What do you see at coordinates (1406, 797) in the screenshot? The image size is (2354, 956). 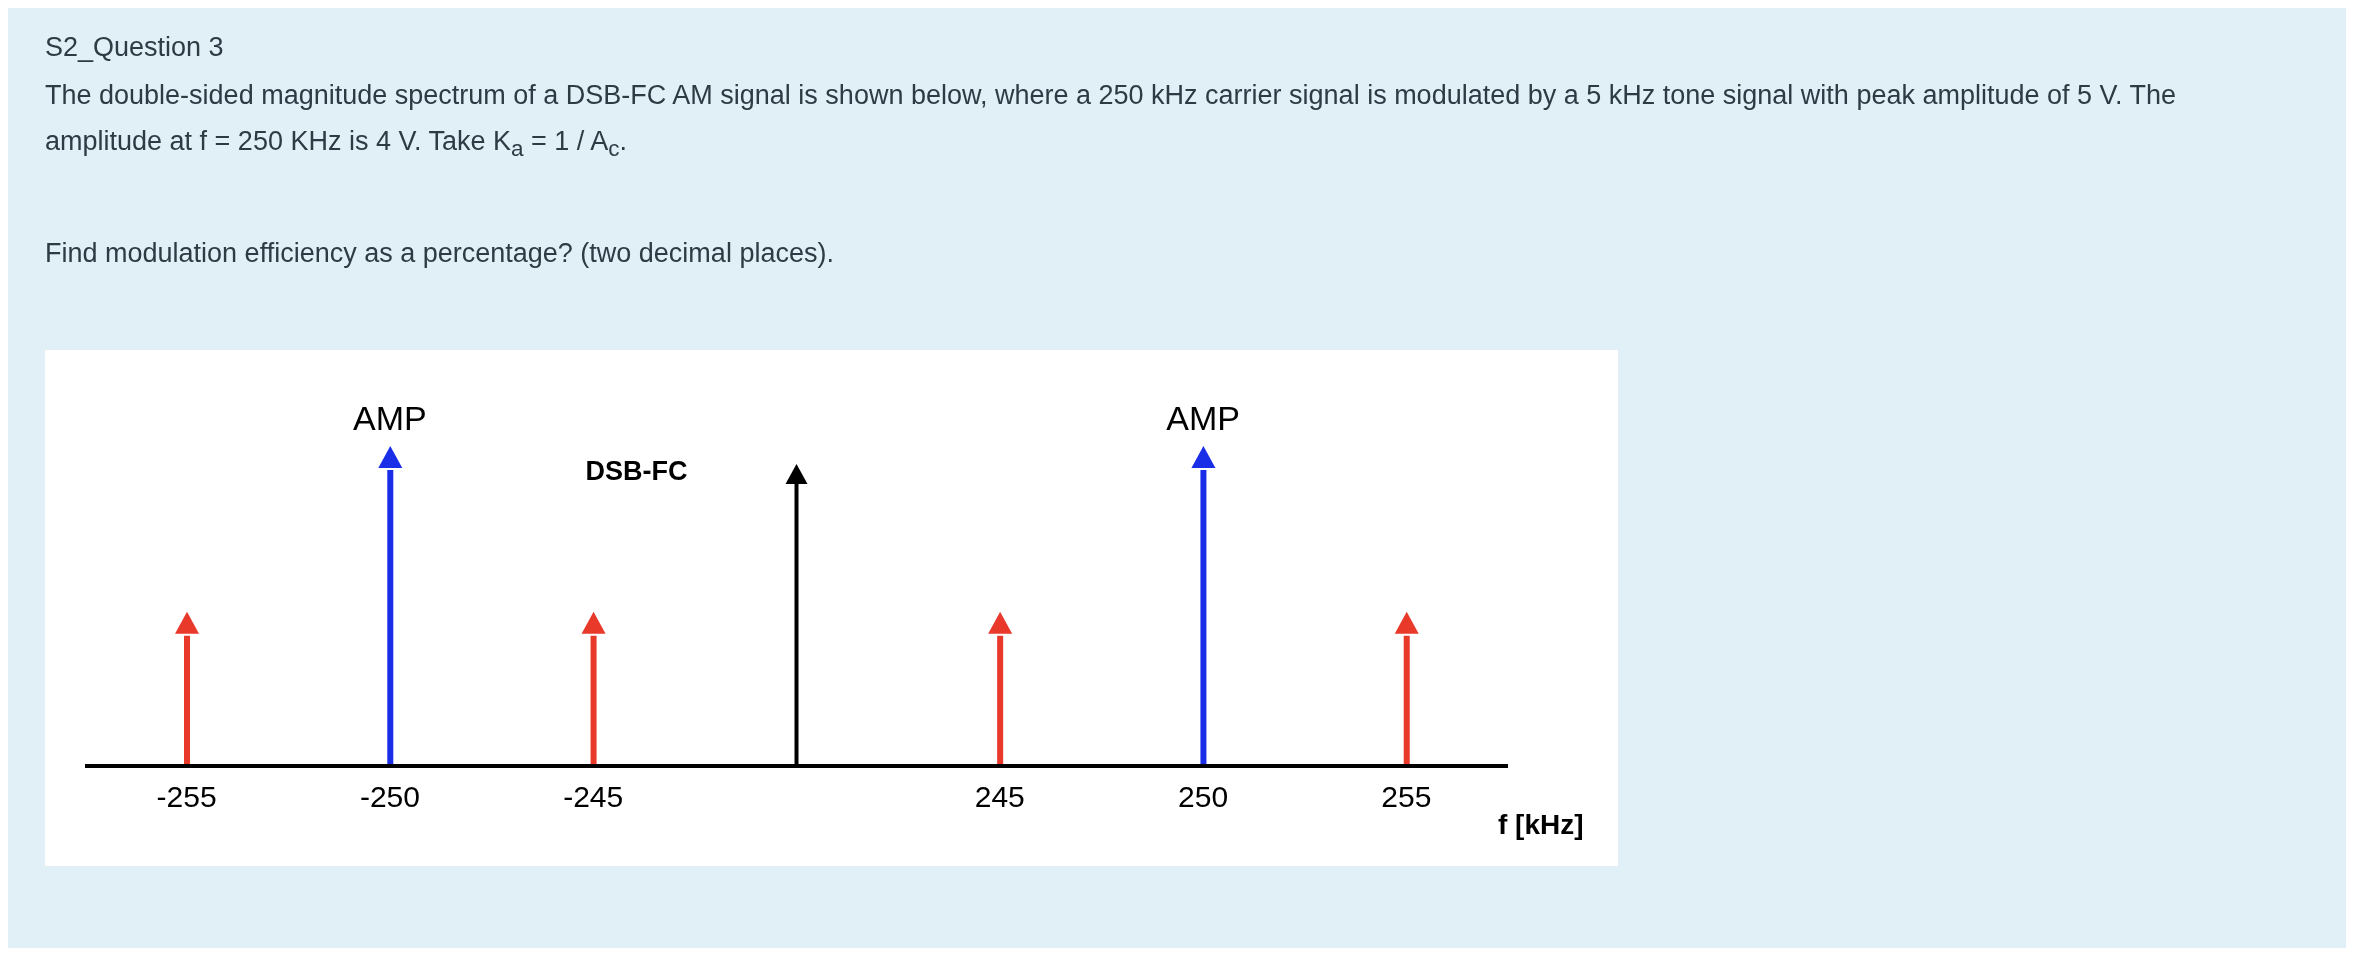 I see `x-tick-label: 255` at bounding box center [1406, 797].